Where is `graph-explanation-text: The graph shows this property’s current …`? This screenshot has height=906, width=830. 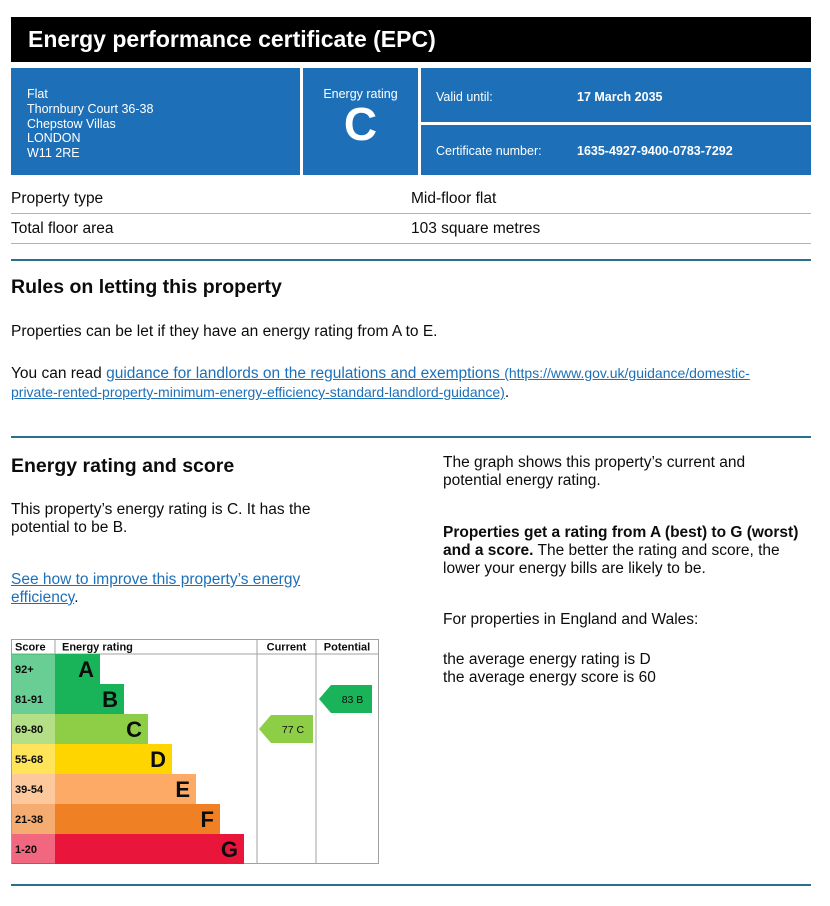 graph-explanation-text: The graph shows this property’s current … is located at coordinates (594, 462).